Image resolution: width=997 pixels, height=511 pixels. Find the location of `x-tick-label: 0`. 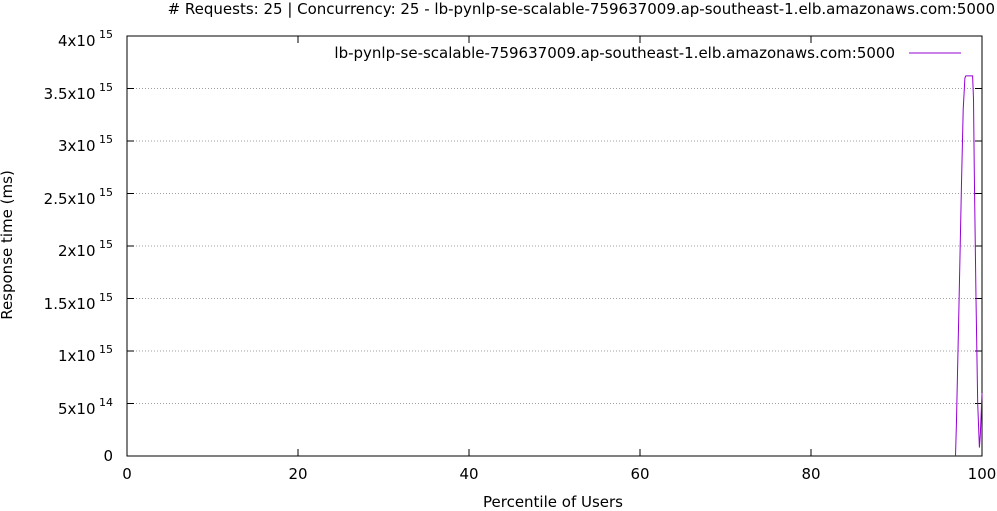

x-tick-label: 0 is located at coordinates (127, 474).